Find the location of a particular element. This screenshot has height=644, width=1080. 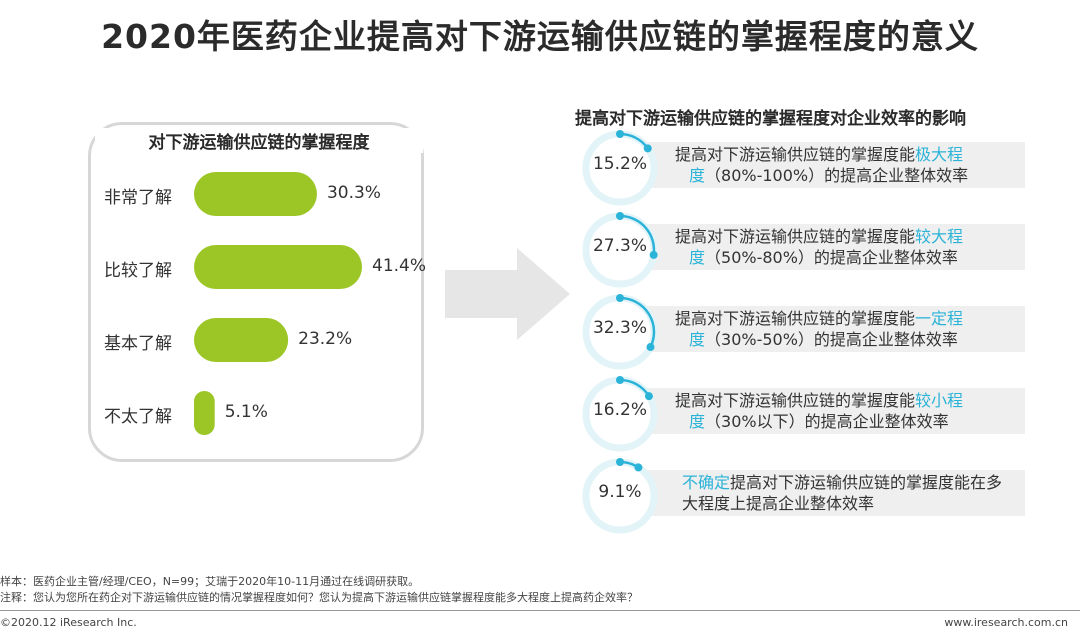

gauge-row: 16.2% 提高对下游运输供应链的掌握度能较小程 度（30%以下）的提高企业整体效率 is located at coordinates (810, 415).